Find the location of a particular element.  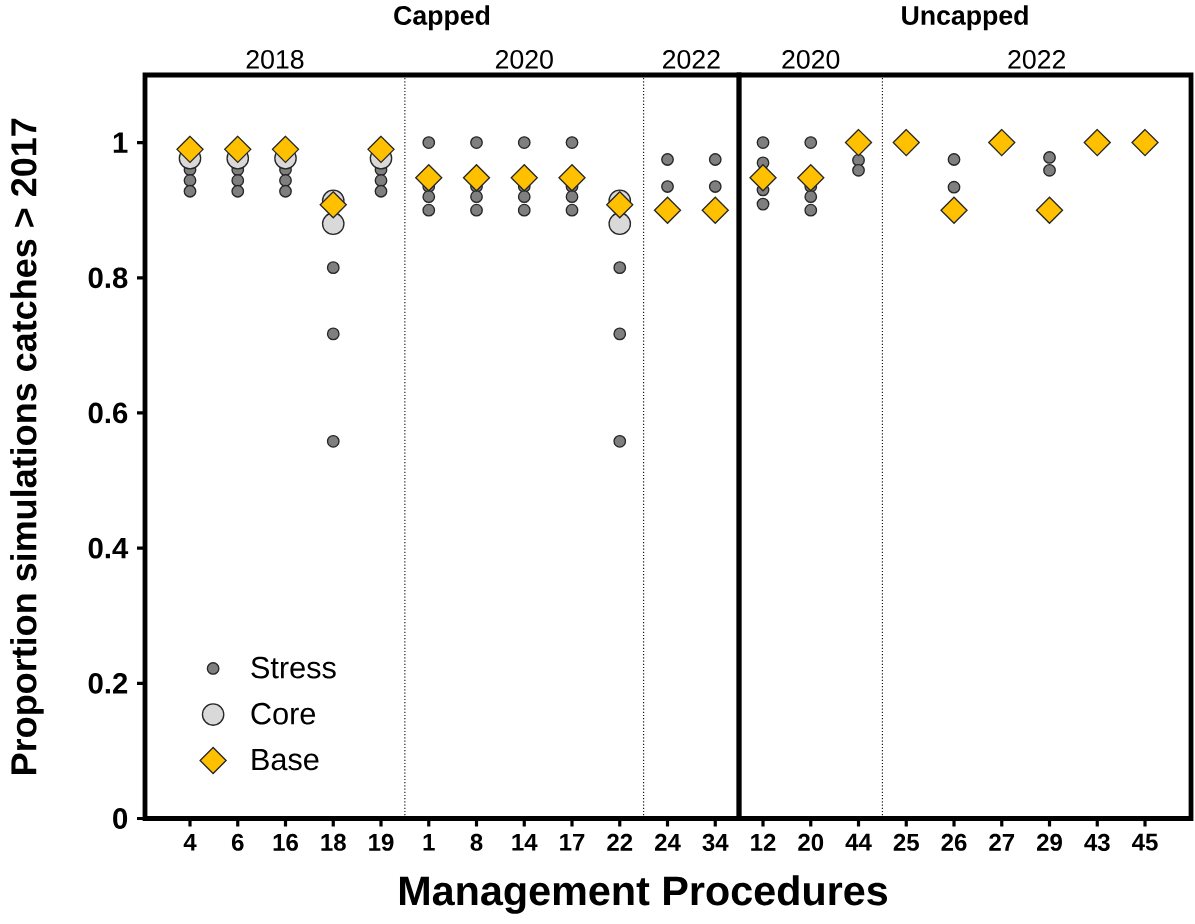

x-tick-label: 14 is located at coordinates (525, 842).